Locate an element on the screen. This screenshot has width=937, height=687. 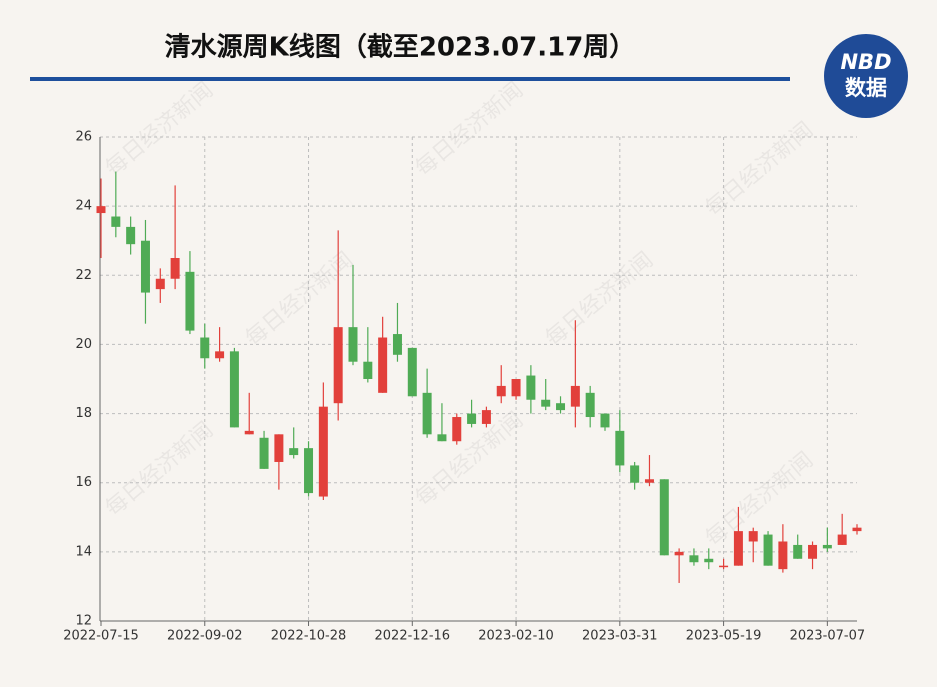
x-tick-label: 2023-07-07 is located at coordinates (828, 636).